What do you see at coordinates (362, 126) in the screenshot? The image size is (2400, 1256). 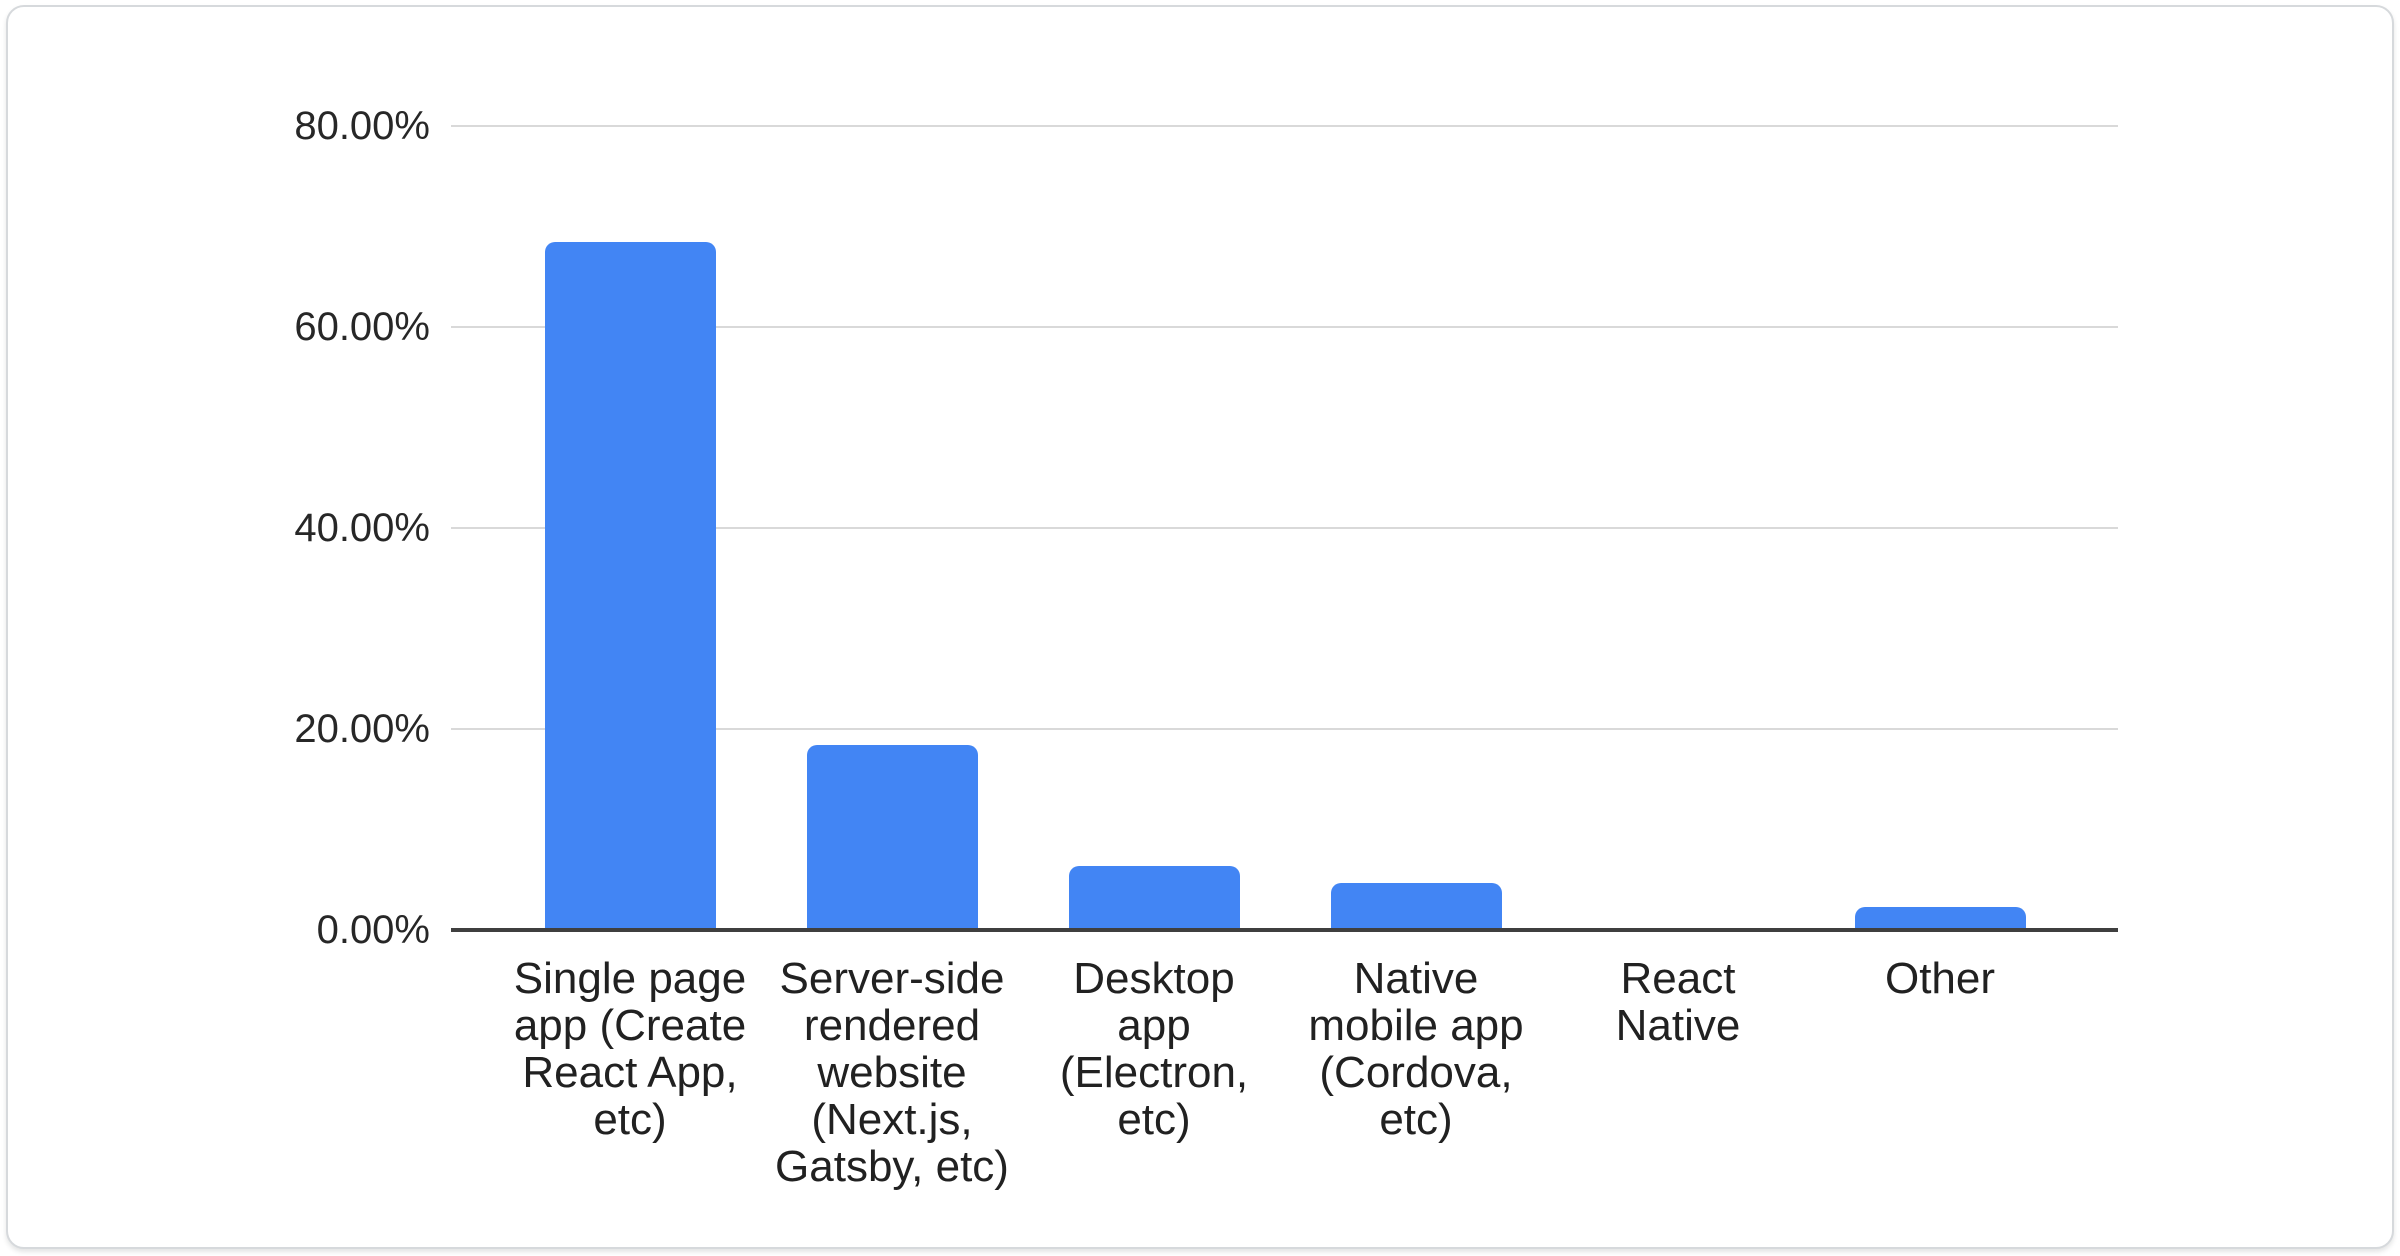 I see `y-tick-label: 80.00%` at bounding box center [362, 126].